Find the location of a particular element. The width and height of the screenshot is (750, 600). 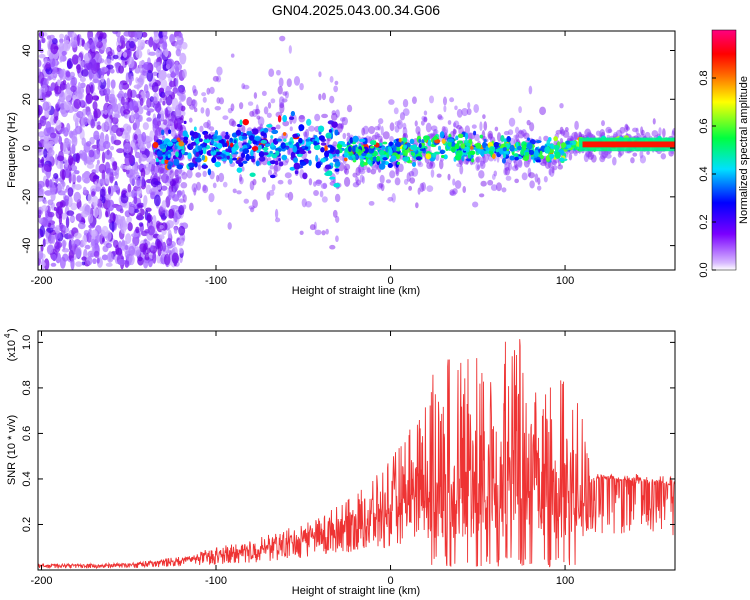

spectrogram-x-axis-label: Height of straight line (km) is located at coordinates (356, 291).